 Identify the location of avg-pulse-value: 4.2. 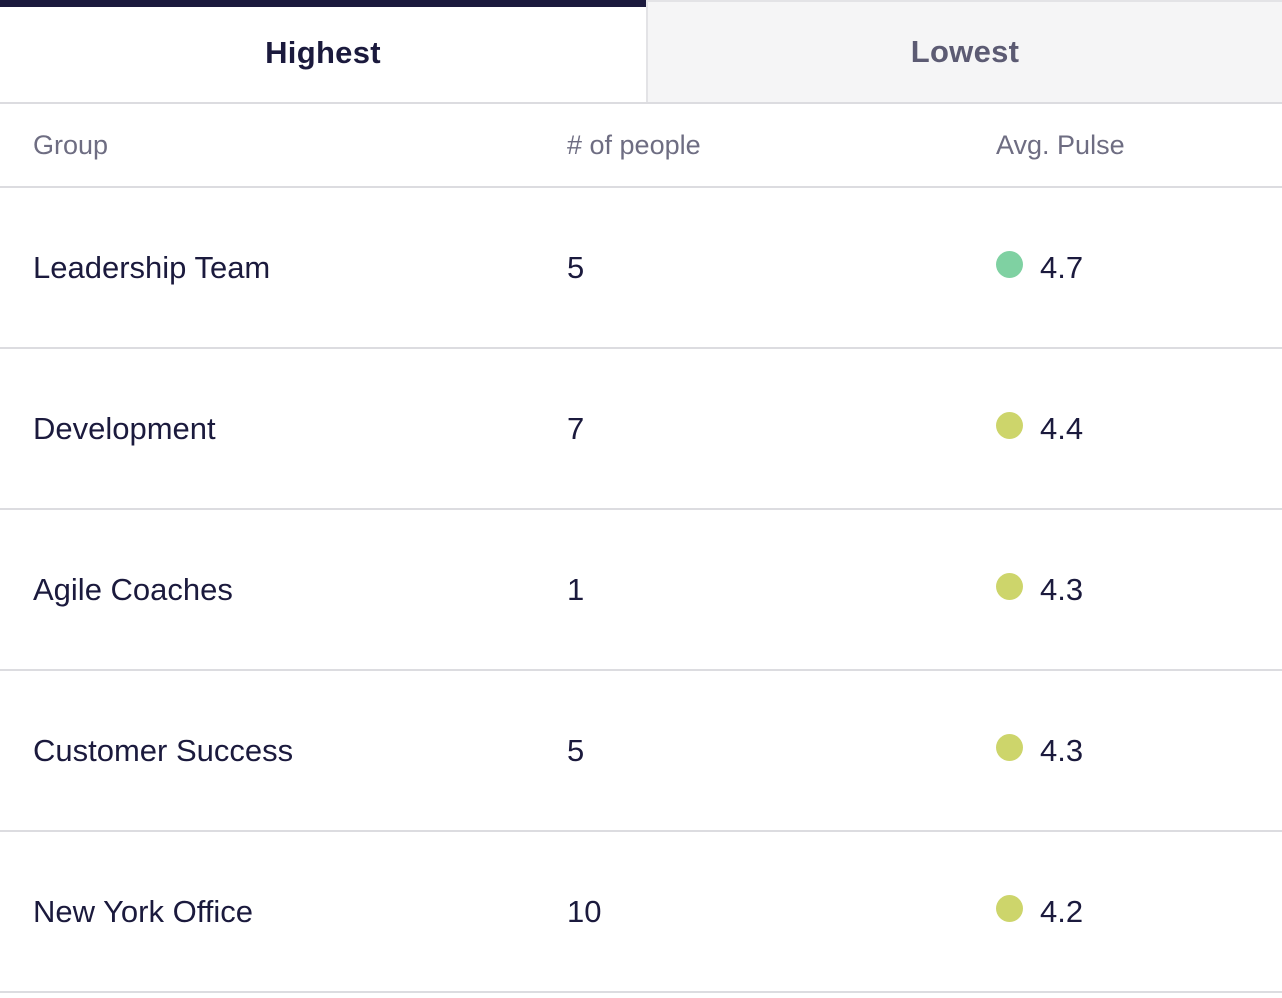
(1062, 911).